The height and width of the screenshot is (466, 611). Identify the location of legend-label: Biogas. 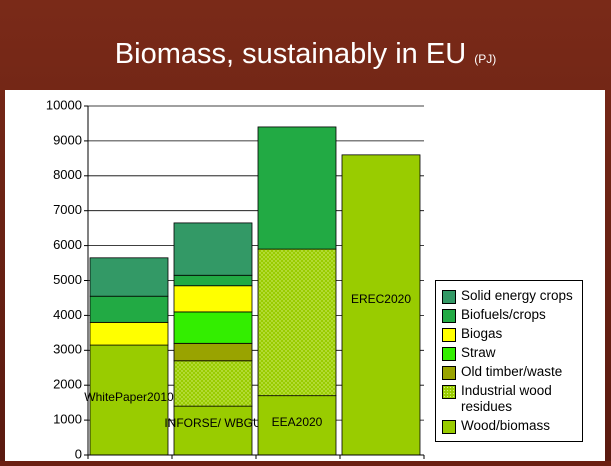
(482, 333).